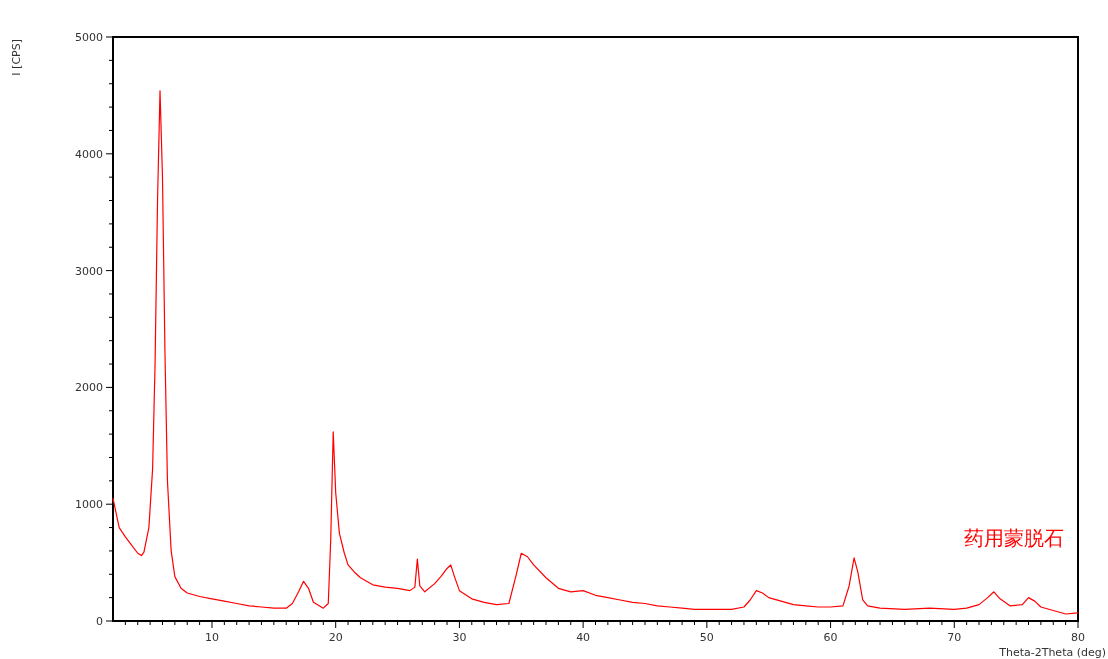  What do you see at coordinates (89, 271) in the screenshot?
I see `y-tick-label: 3000` at bounding box center [89, 271].